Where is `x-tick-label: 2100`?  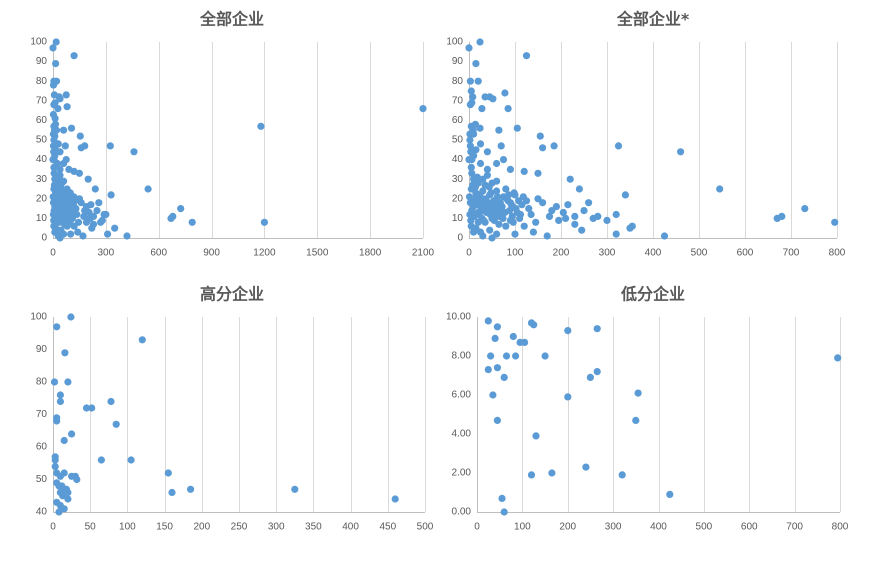 x-tick-label: 2100 is located at coordinates (423, 253).